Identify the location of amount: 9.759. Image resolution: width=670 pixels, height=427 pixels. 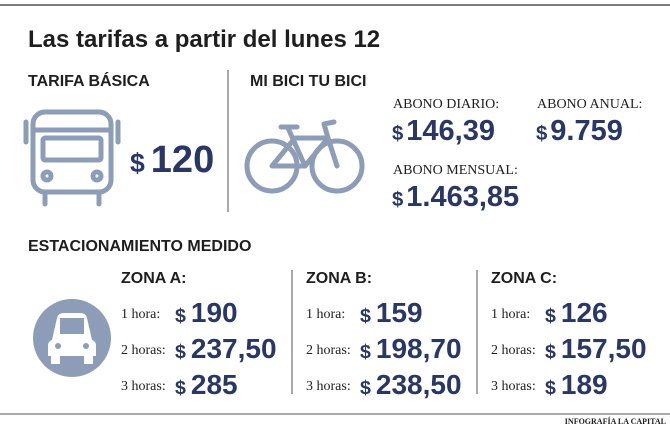
(586, 131).